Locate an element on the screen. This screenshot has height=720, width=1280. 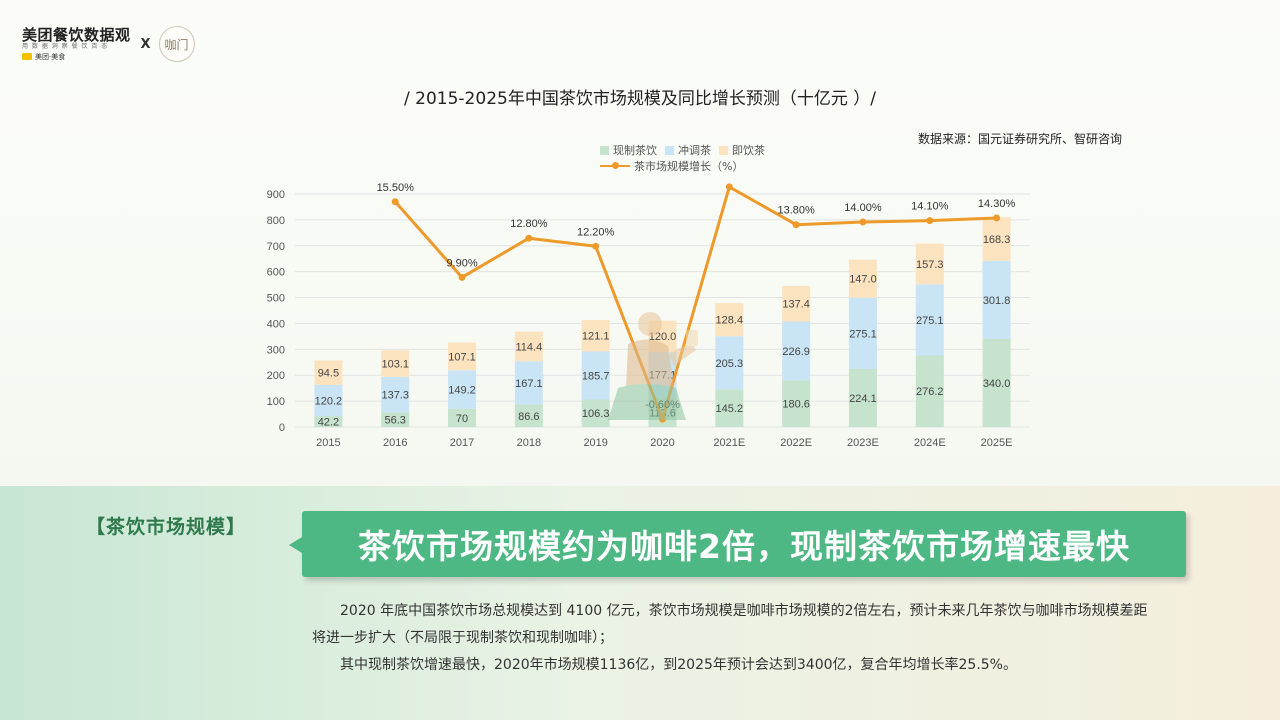
data-label: 205.3 is located at coordinates (730, 364).